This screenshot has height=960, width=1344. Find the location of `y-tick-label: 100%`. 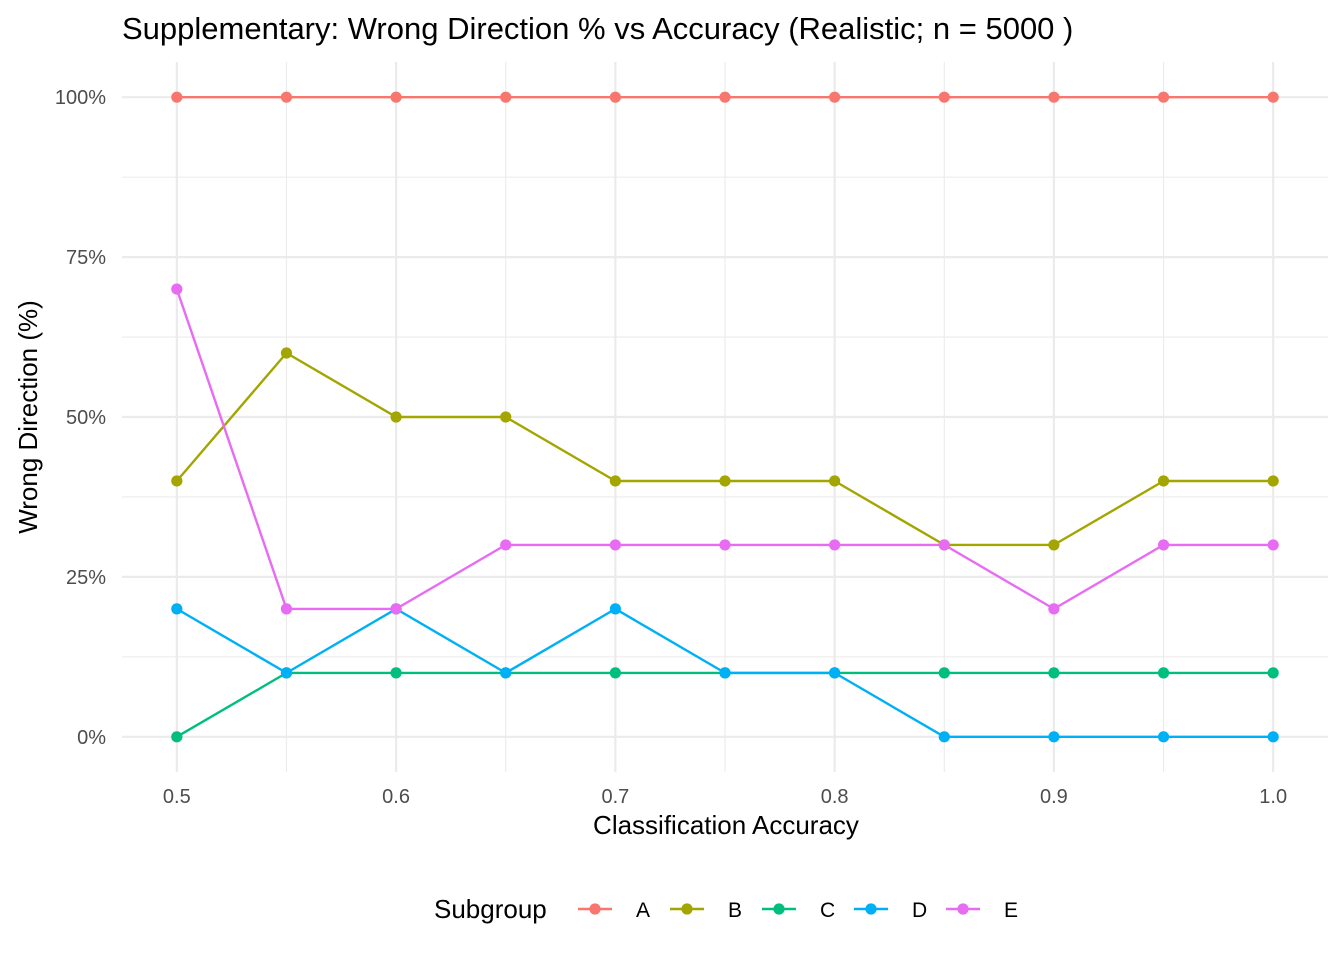

y-tick-label: 100% is located at coordinates (80, 98).